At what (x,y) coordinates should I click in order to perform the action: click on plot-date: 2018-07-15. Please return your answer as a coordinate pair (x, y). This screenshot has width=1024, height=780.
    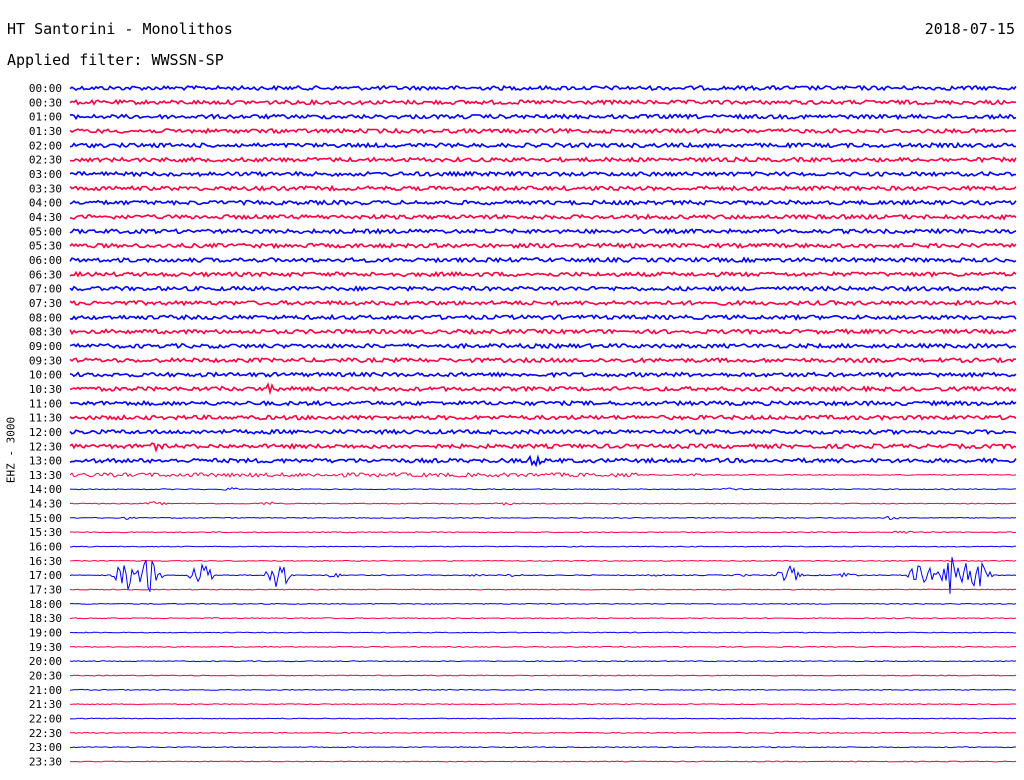
    Looking at the image, I should click on (969, 29).